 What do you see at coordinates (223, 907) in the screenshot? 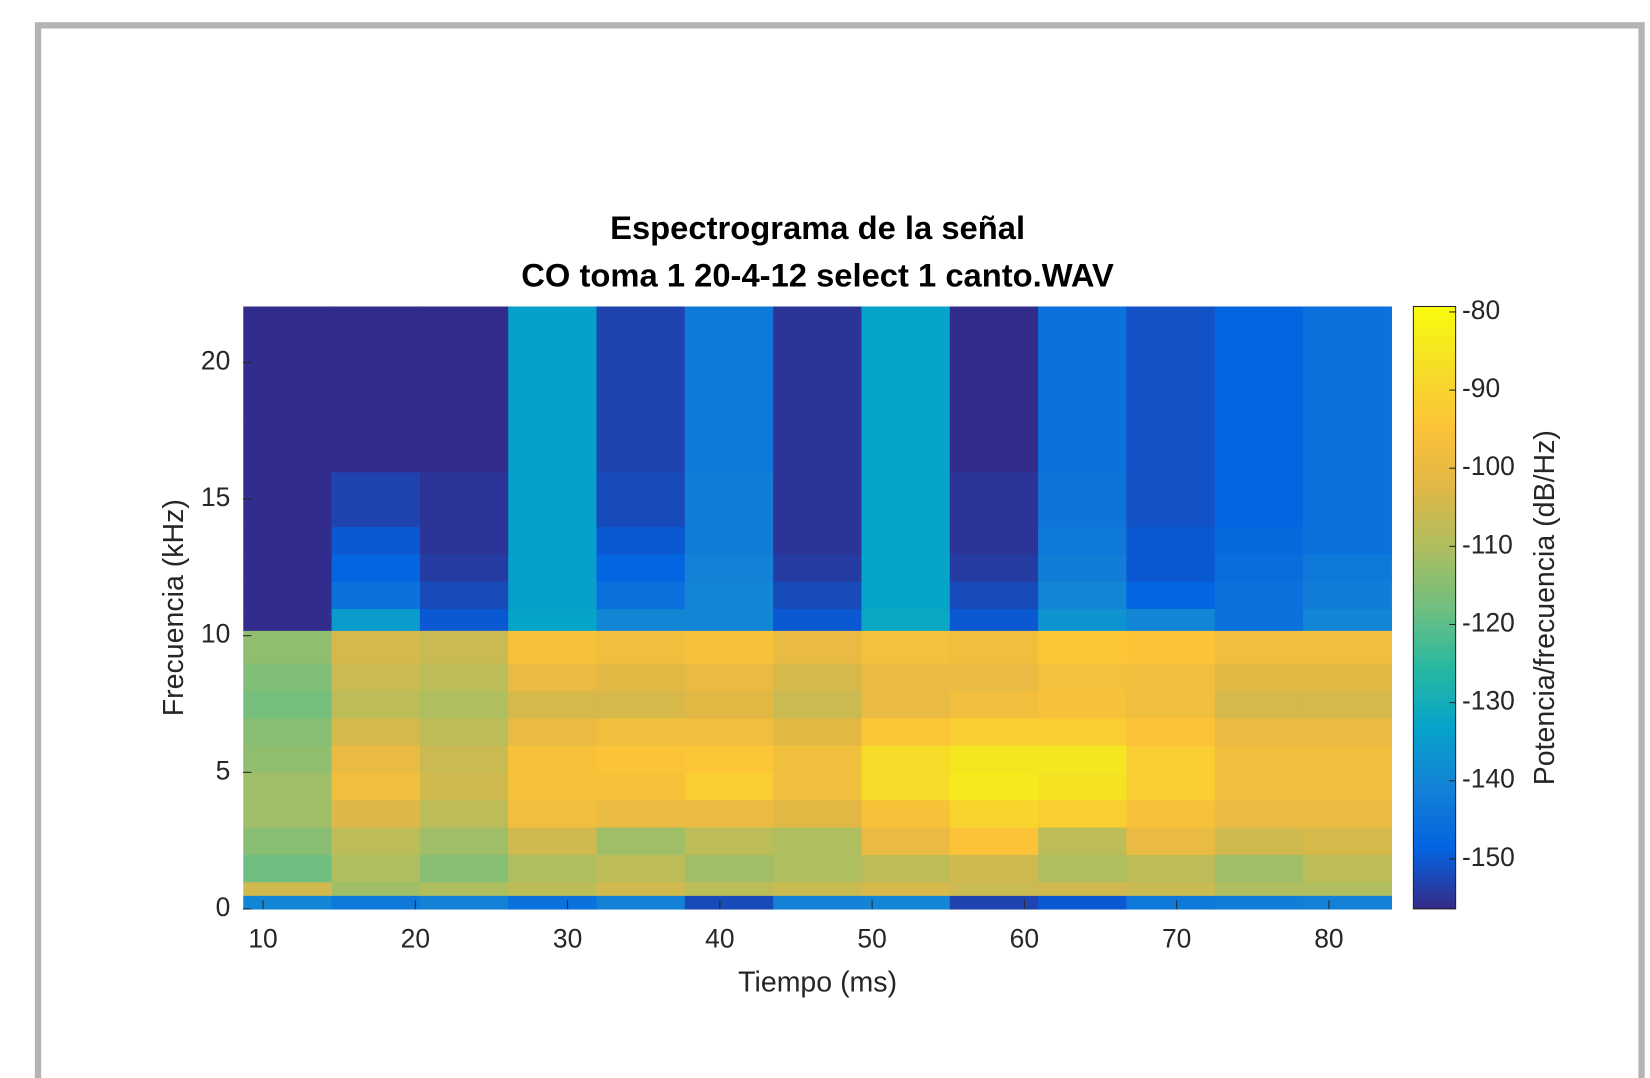
I see `y-tick-label: 0` at bounding box center [223, 907].